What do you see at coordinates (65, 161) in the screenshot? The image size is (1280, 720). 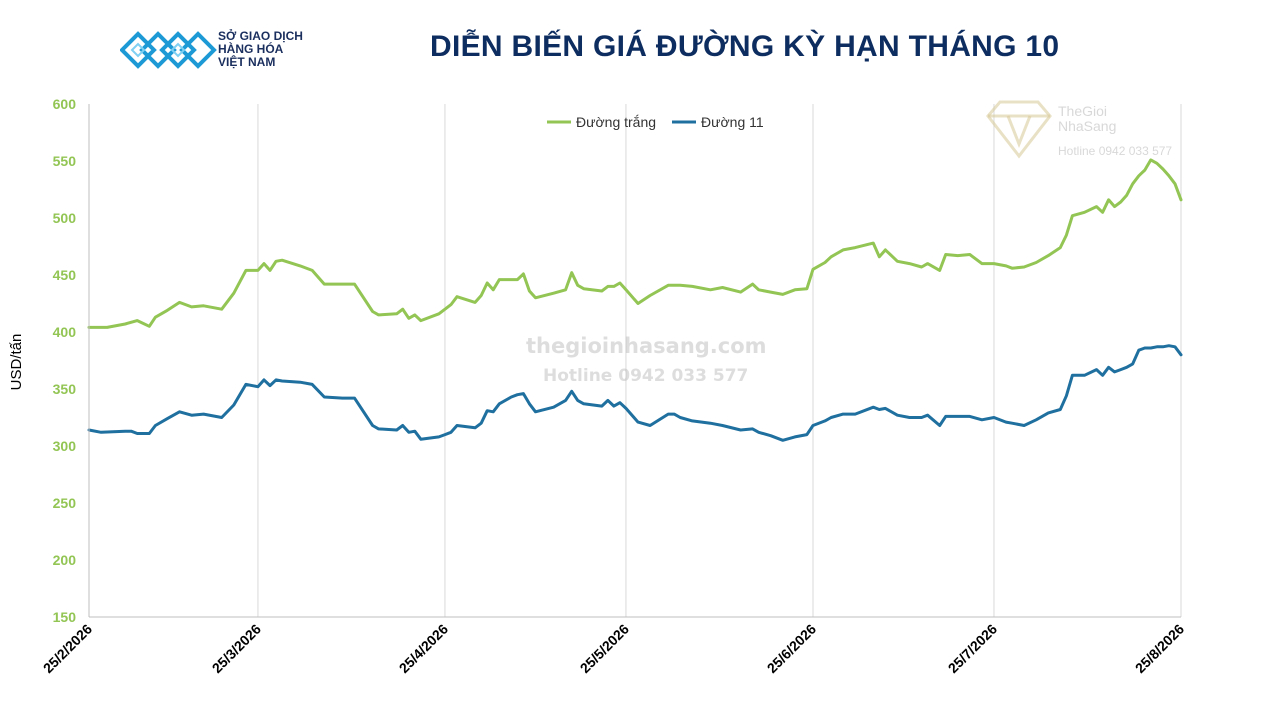 I see `y-tick-label: 550` at bounding box center [65, 161].